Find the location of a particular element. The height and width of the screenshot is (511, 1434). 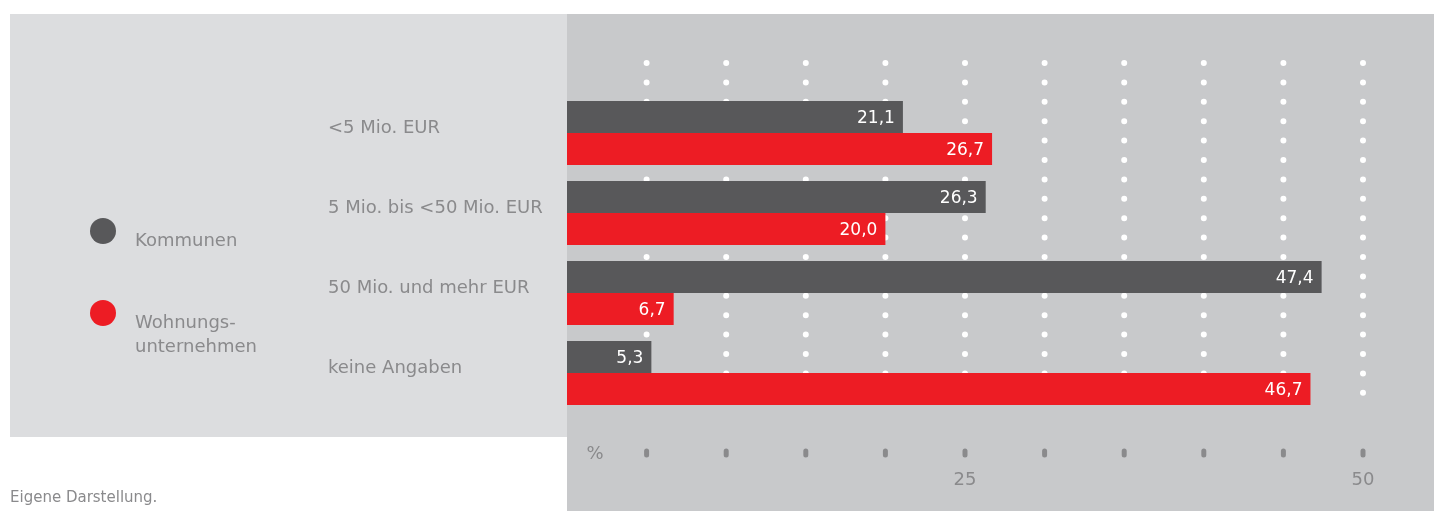

data-label: 26,3 is located at coordinates (958, 197).